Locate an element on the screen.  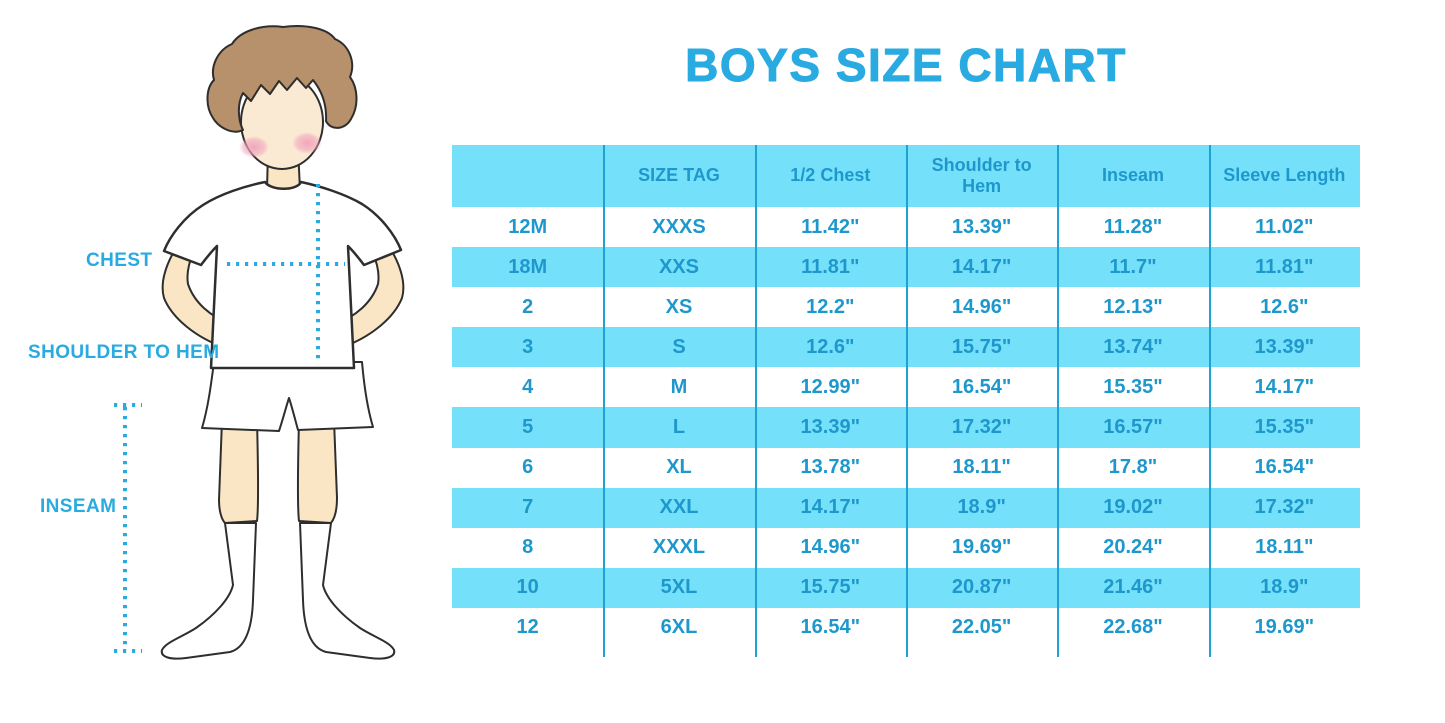
table-cell: XL is located at coordinates (679, 467).